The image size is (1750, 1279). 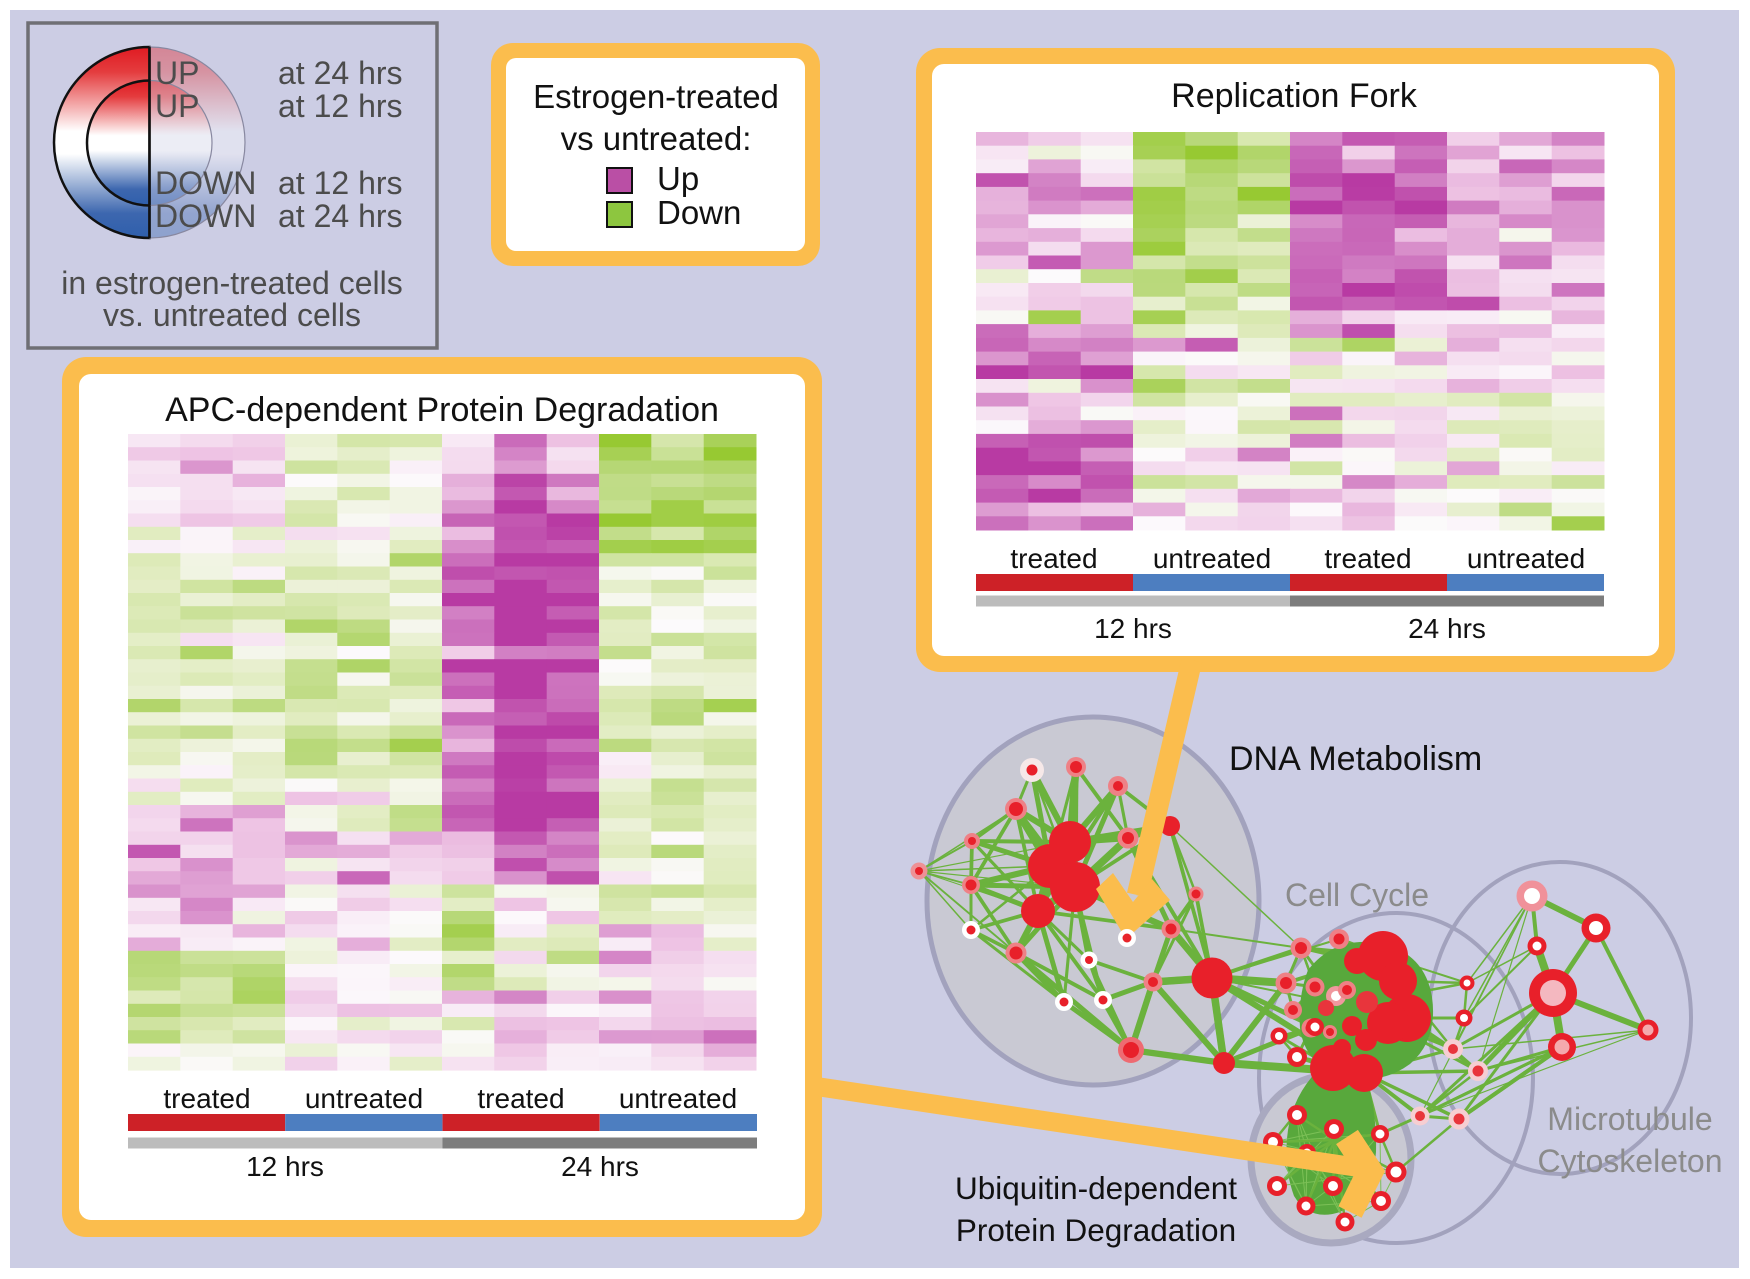 I want to click on svg-text:APC-dependent Protein Degradat: APC-dependent Protein Degradation, so click(x=442, y=410).